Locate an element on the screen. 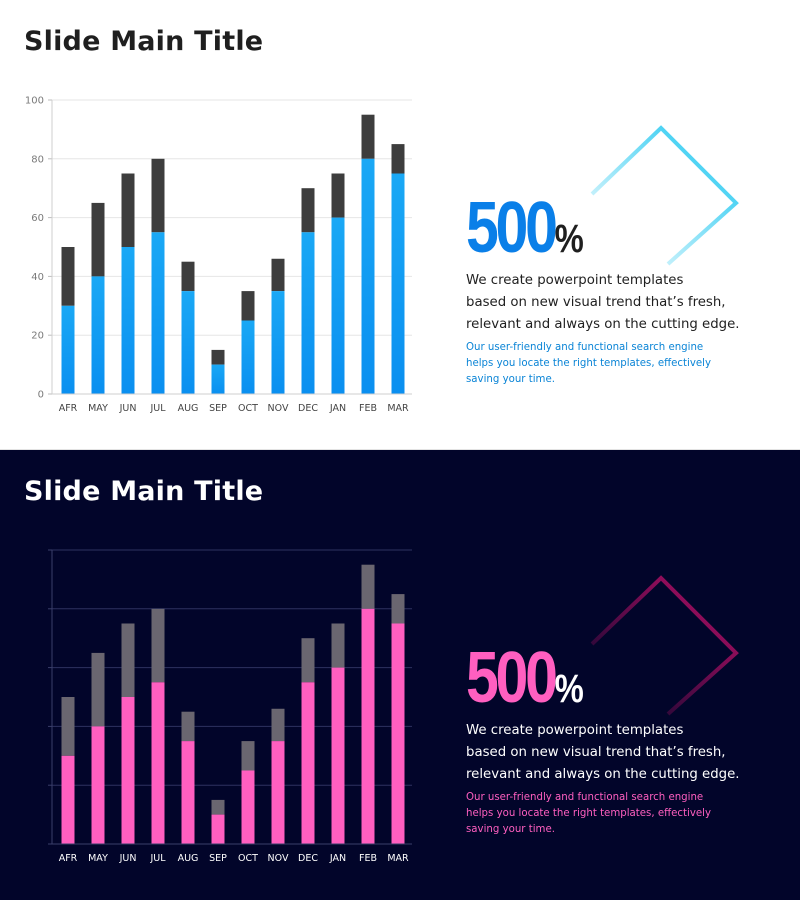 The image size is (800, 900). y-tick-label: 100 is located at coordinates (34, 101).